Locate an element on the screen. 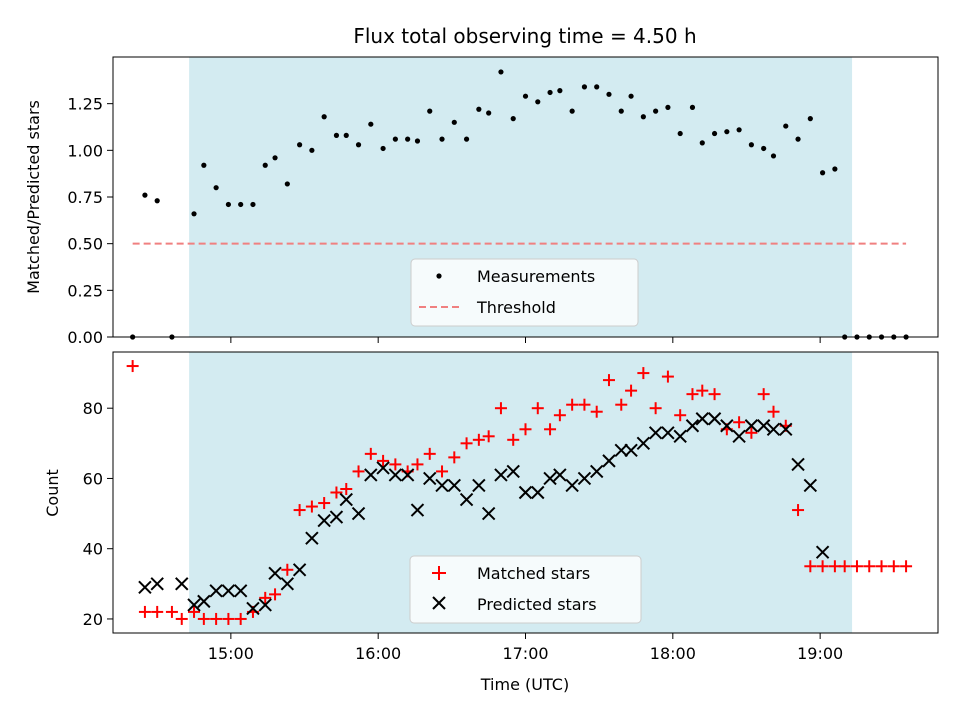 The width and height of the screenshot is (960, 720). legend-measurements-marker is located at coordinates (439, 276).